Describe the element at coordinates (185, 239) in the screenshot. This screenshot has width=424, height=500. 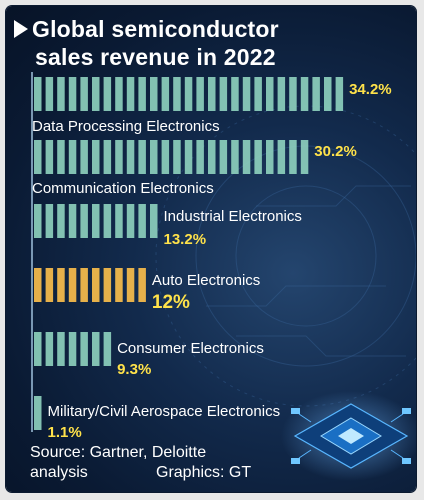
I see `value-label: 13.2%` at that location.